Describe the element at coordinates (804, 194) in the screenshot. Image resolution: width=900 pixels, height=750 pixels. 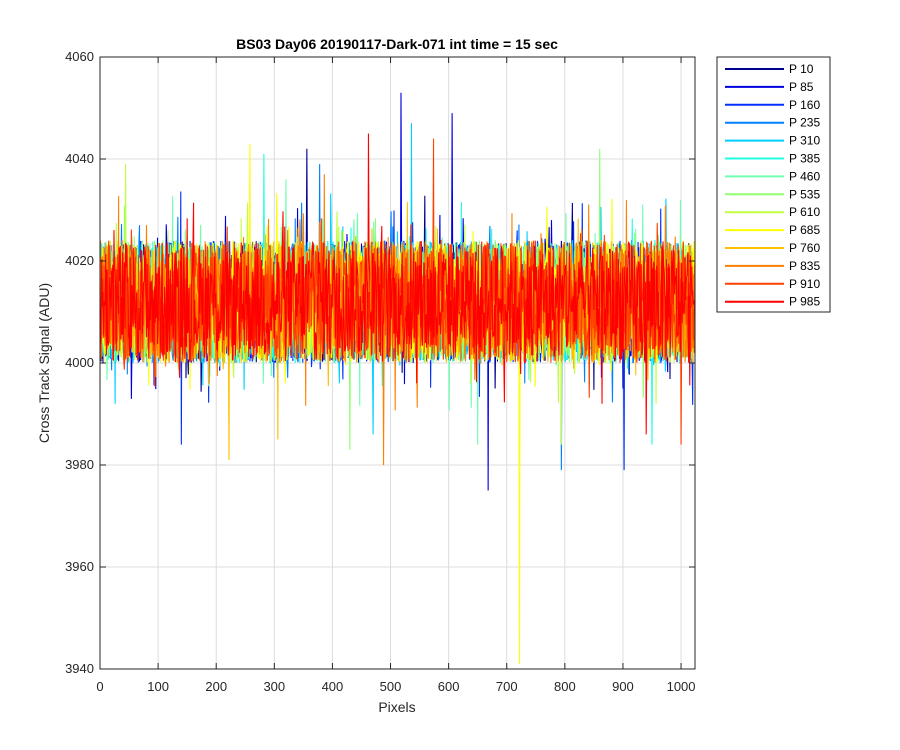
I see `legend-label: P 535` at that location.